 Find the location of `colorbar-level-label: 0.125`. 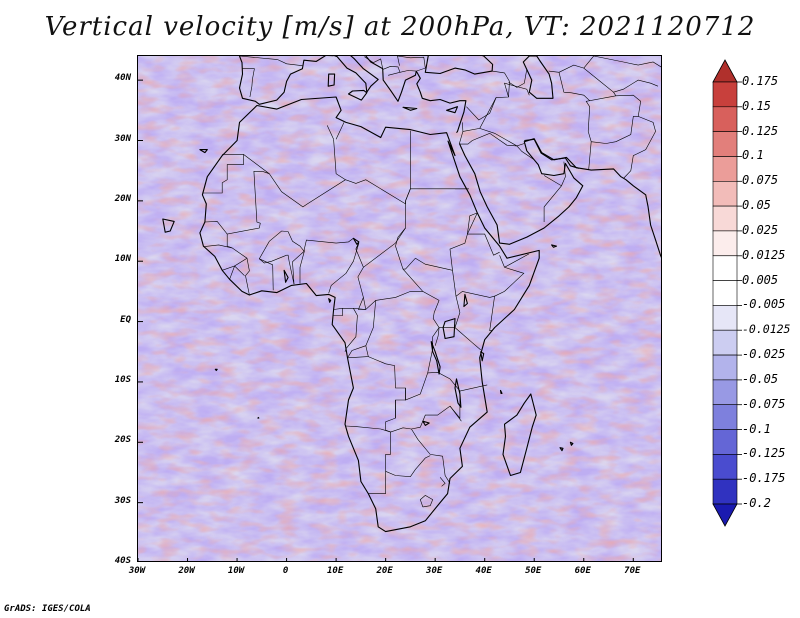

colorbar-level-label: 0.125 is located at coordinates (760, 130).